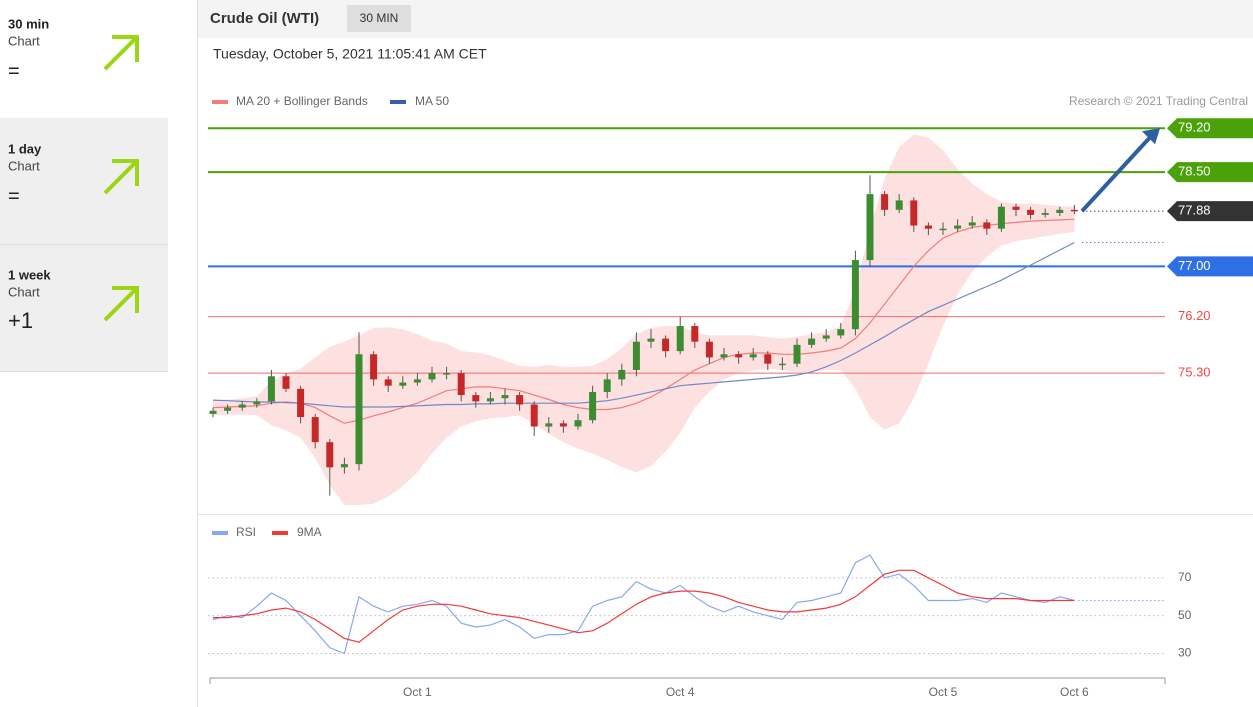 The width and height of the screenshot is (1253, 707). What do you see at coordinates (432, 101) in the screenshot?
I see `legend-label: MA 50` at bounding box center [432, 101].